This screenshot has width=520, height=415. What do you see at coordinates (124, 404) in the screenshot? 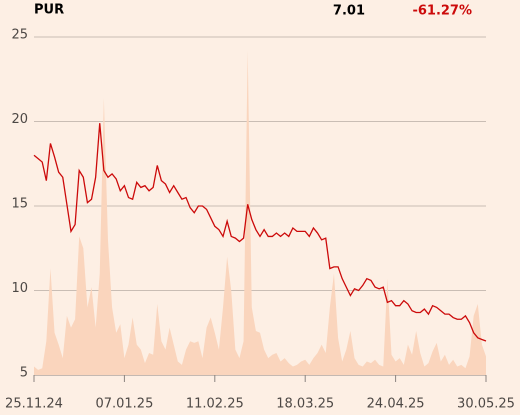
I see `x-tick-label: 07.01.25` at bounding box center [124, 404].